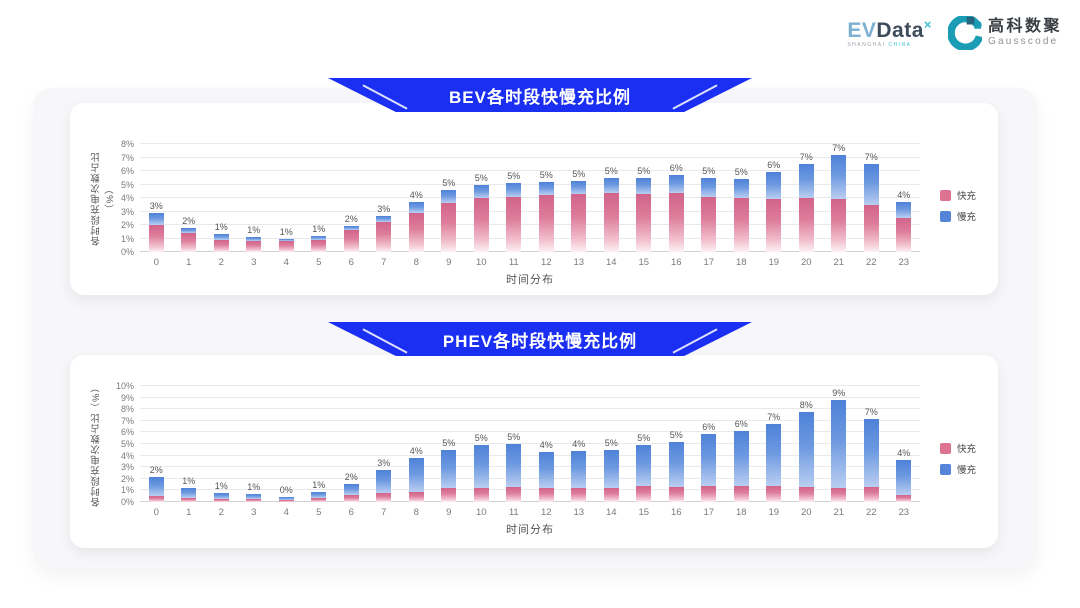 The width and height of the screenshot is (1080, 608). What do you see at coordinates (530, 280) in the screenshot?
I see `bev-x-axis-title: 时间分布` at bounding box center [530, 280].